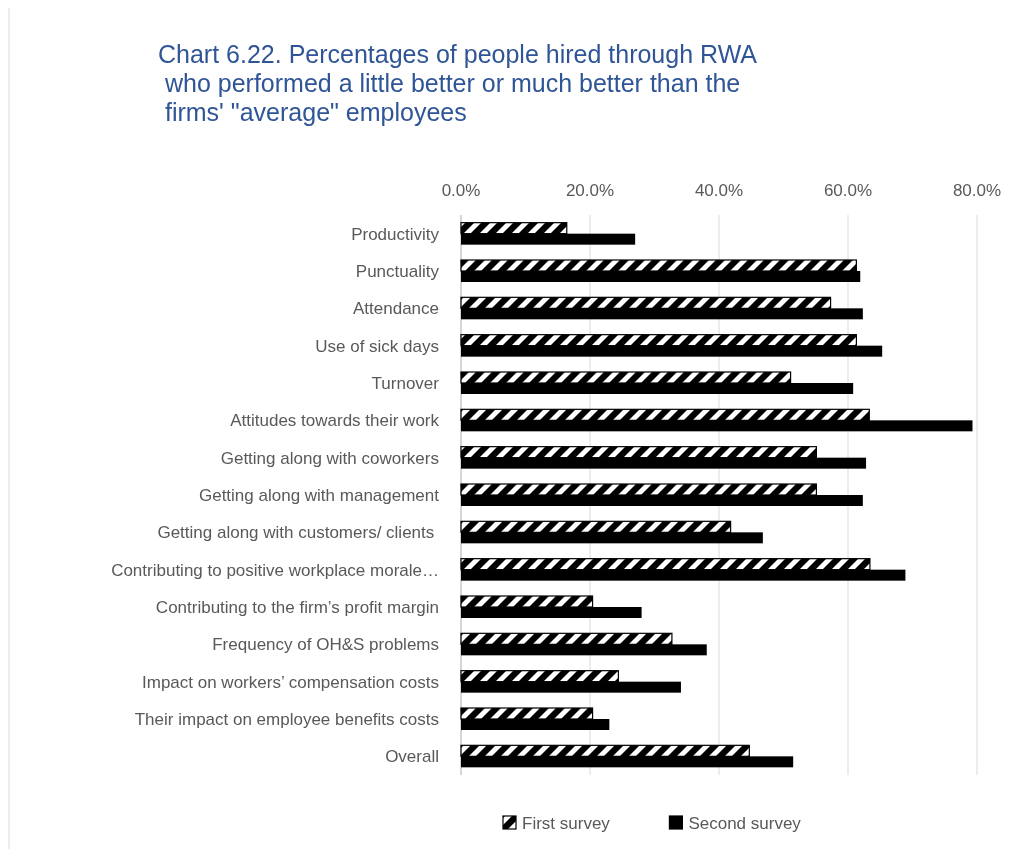  I want to click on x-tick-label: 20.0%, so click(590, 190).